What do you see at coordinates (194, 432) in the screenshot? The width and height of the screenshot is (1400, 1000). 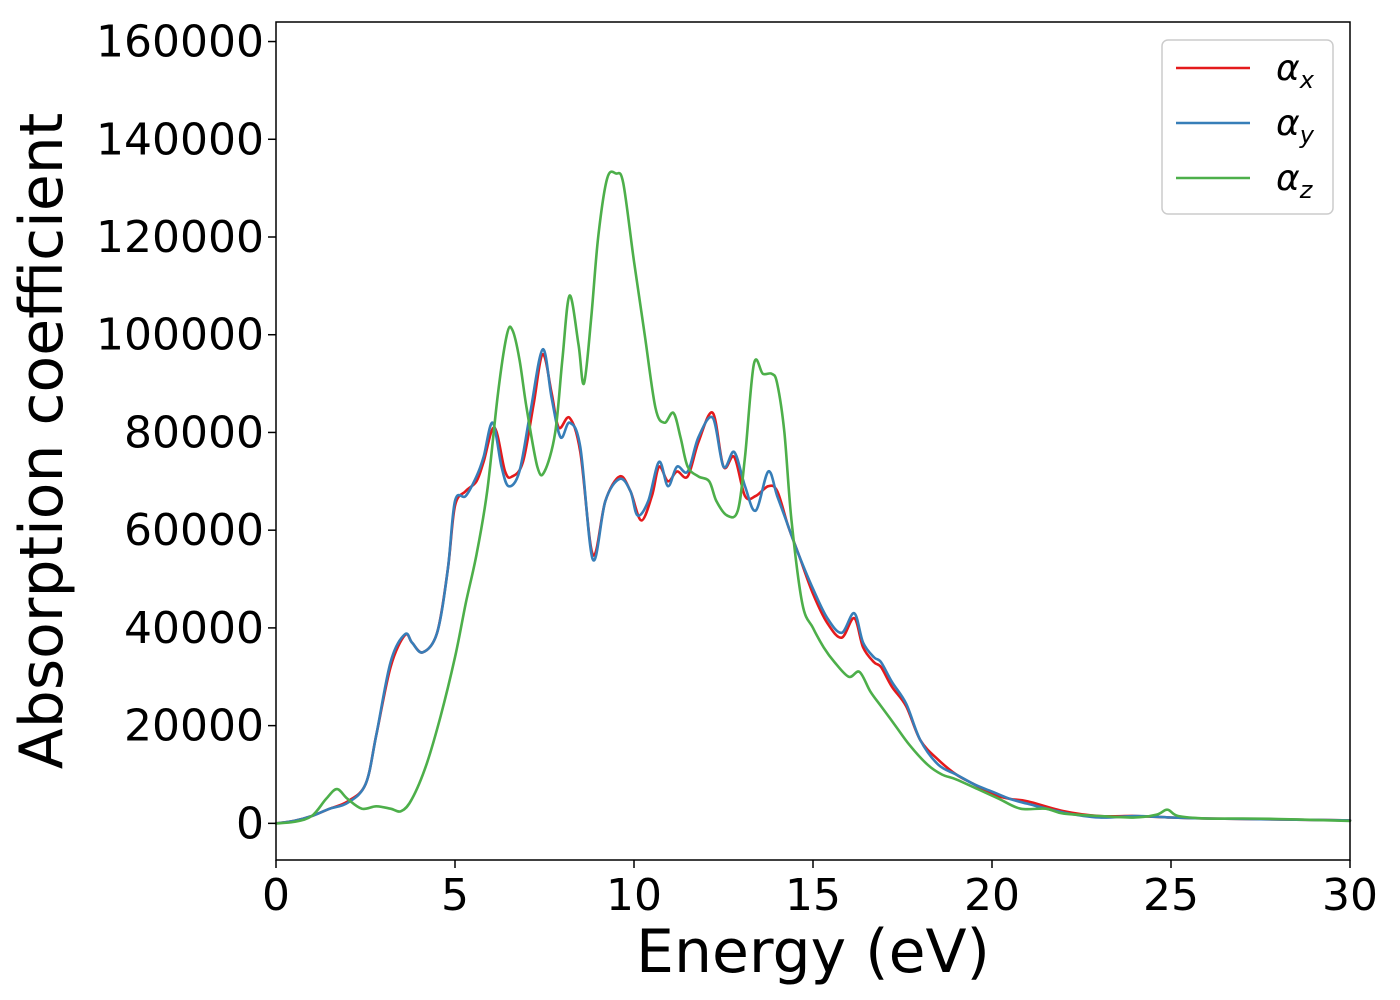 I see `y-tick-label: 80000` at bounding box center [194, 432].